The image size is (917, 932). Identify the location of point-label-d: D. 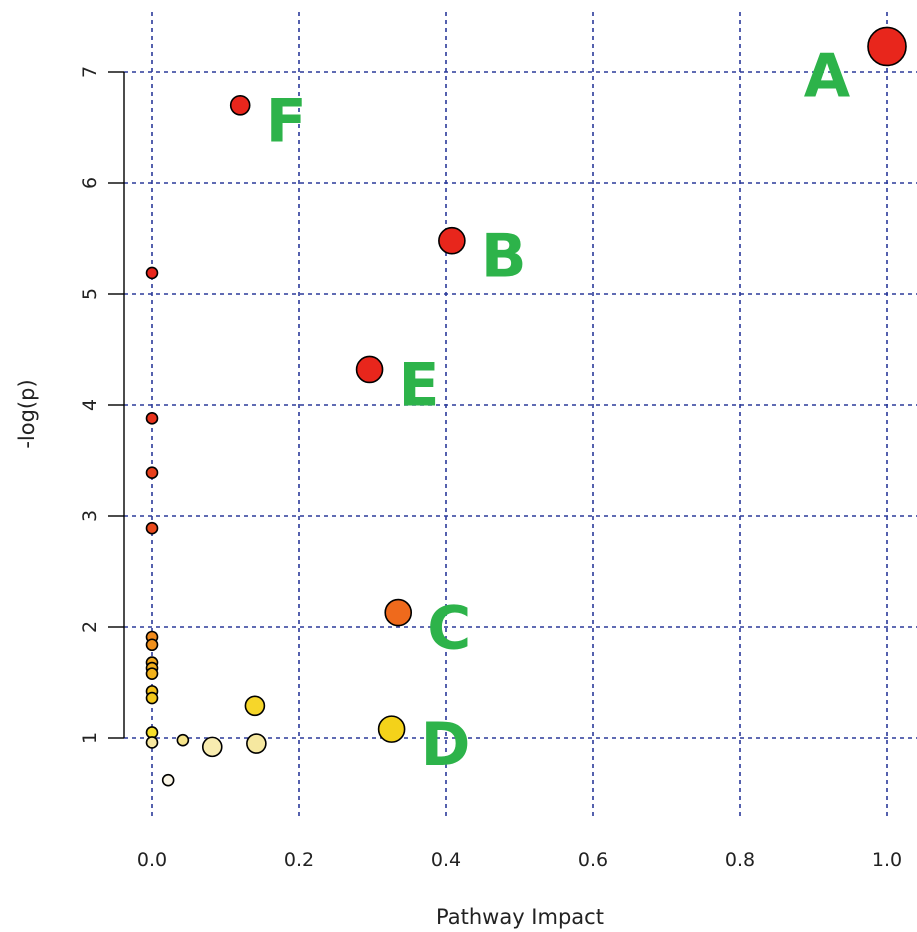
(446, 745).